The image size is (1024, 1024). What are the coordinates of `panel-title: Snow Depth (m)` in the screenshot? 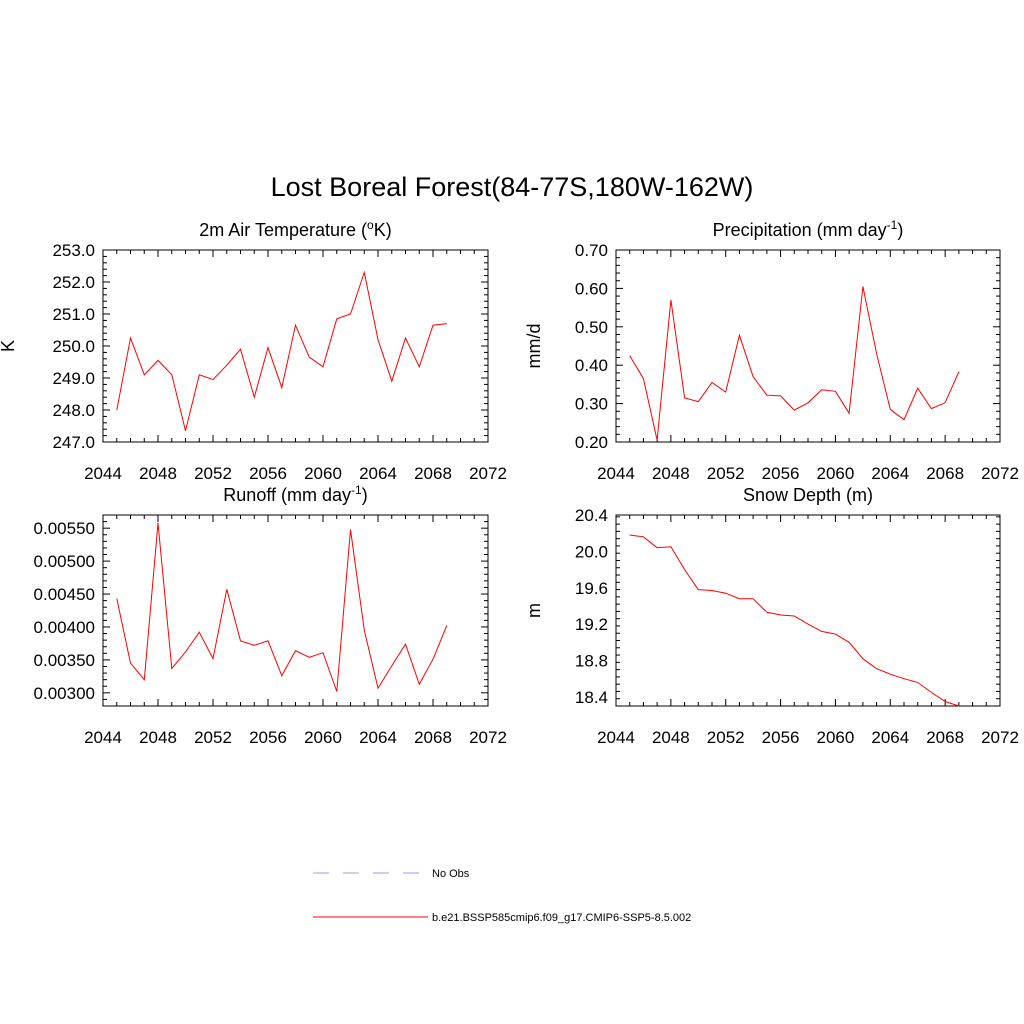 It's located at (808, 495).